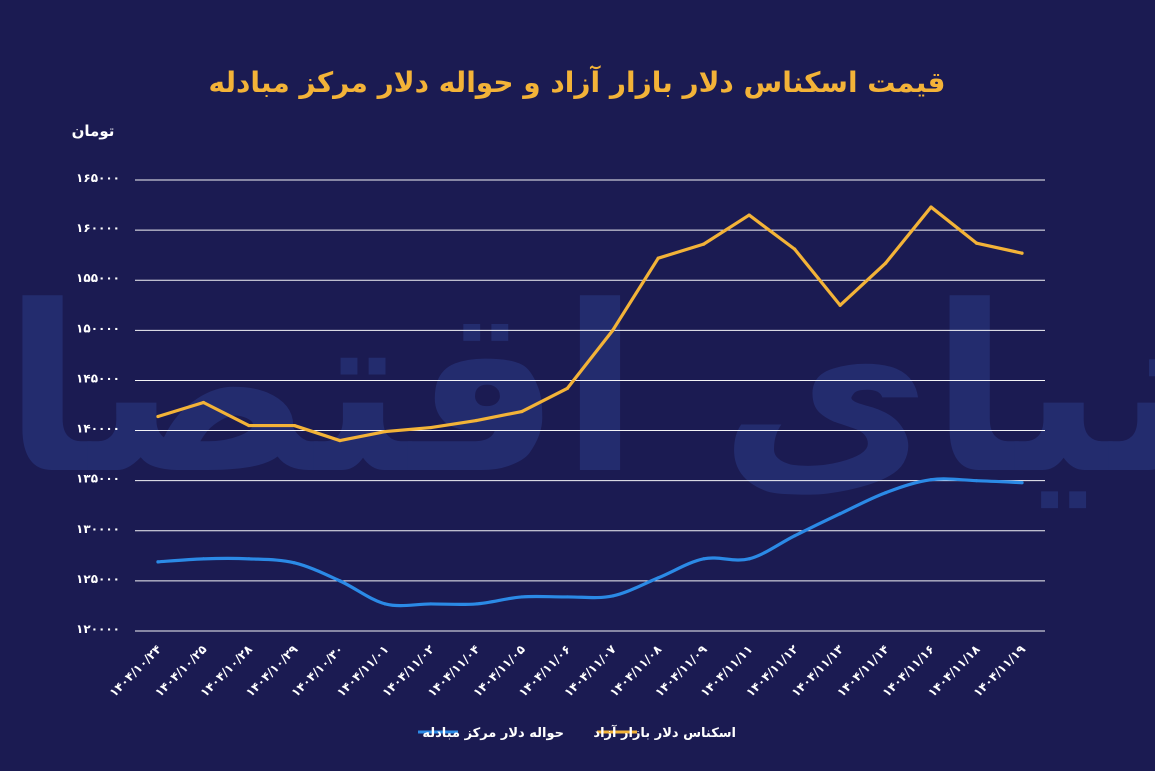 Image resolution: width=1155 pixels, height=771 pixels. I want to click on legend-label-exchange-center: حواله دلار مرکز مبادله, so click(493, 733).